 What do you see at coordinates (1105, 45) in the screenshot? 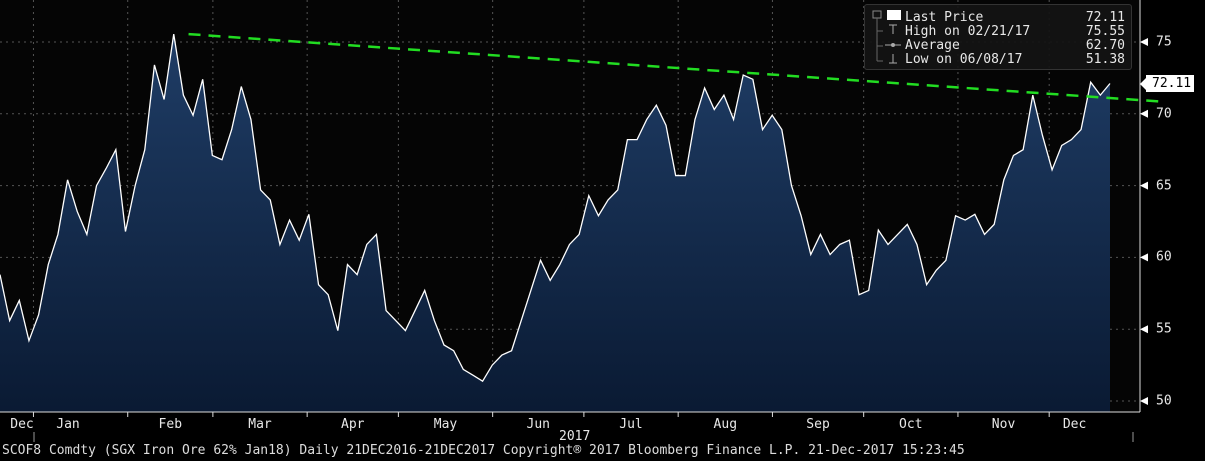
I see `legend-value: 62.70` at bounding box center [1105, 45].